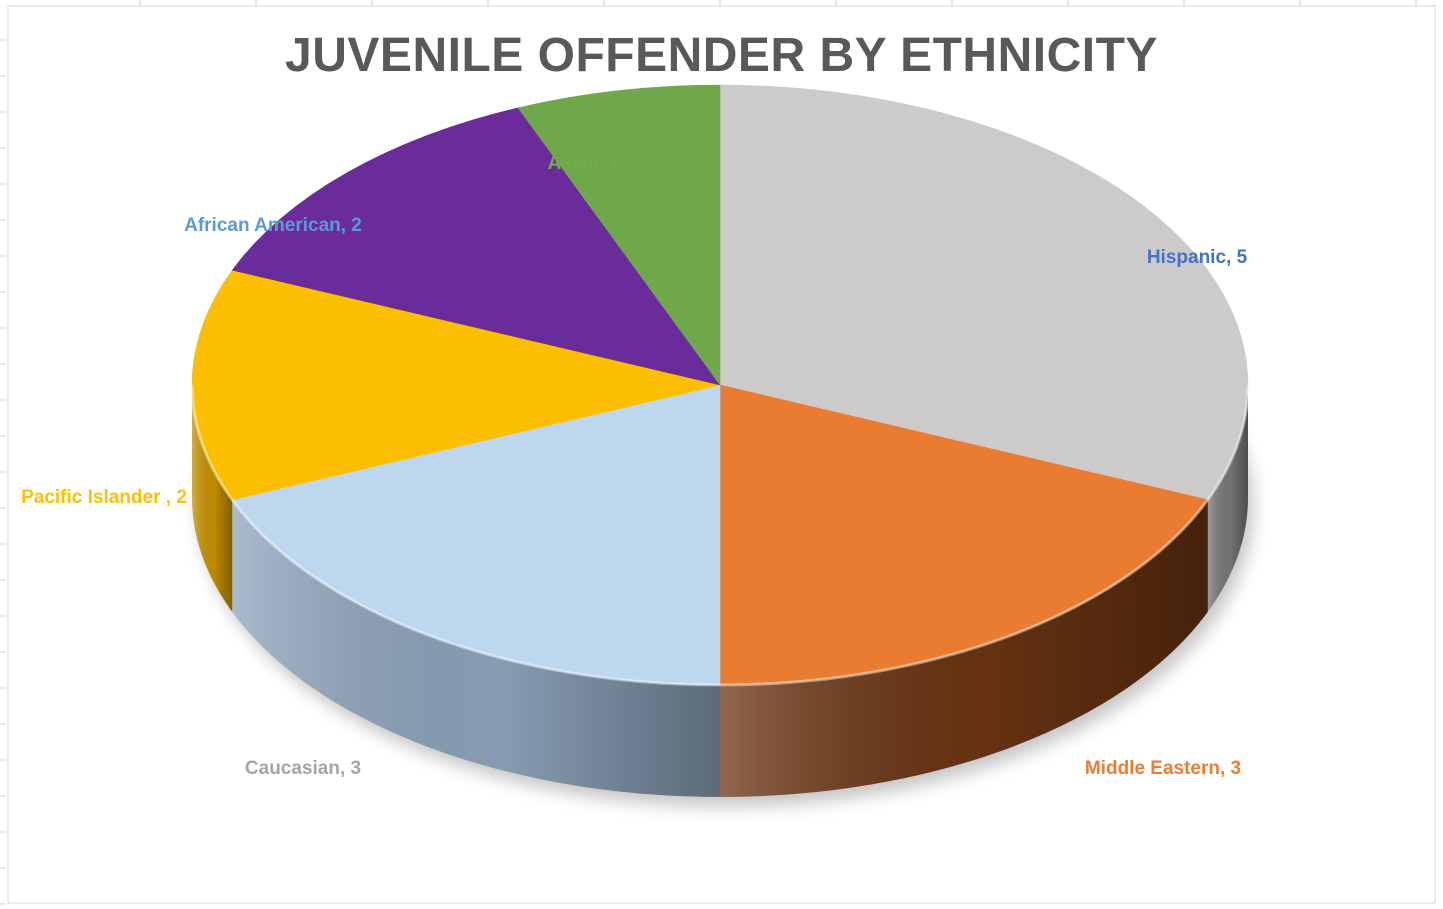 The height and width of the screenshot is (909, 1443). I want to click on pie-slice-african-american, so click(476, 246).